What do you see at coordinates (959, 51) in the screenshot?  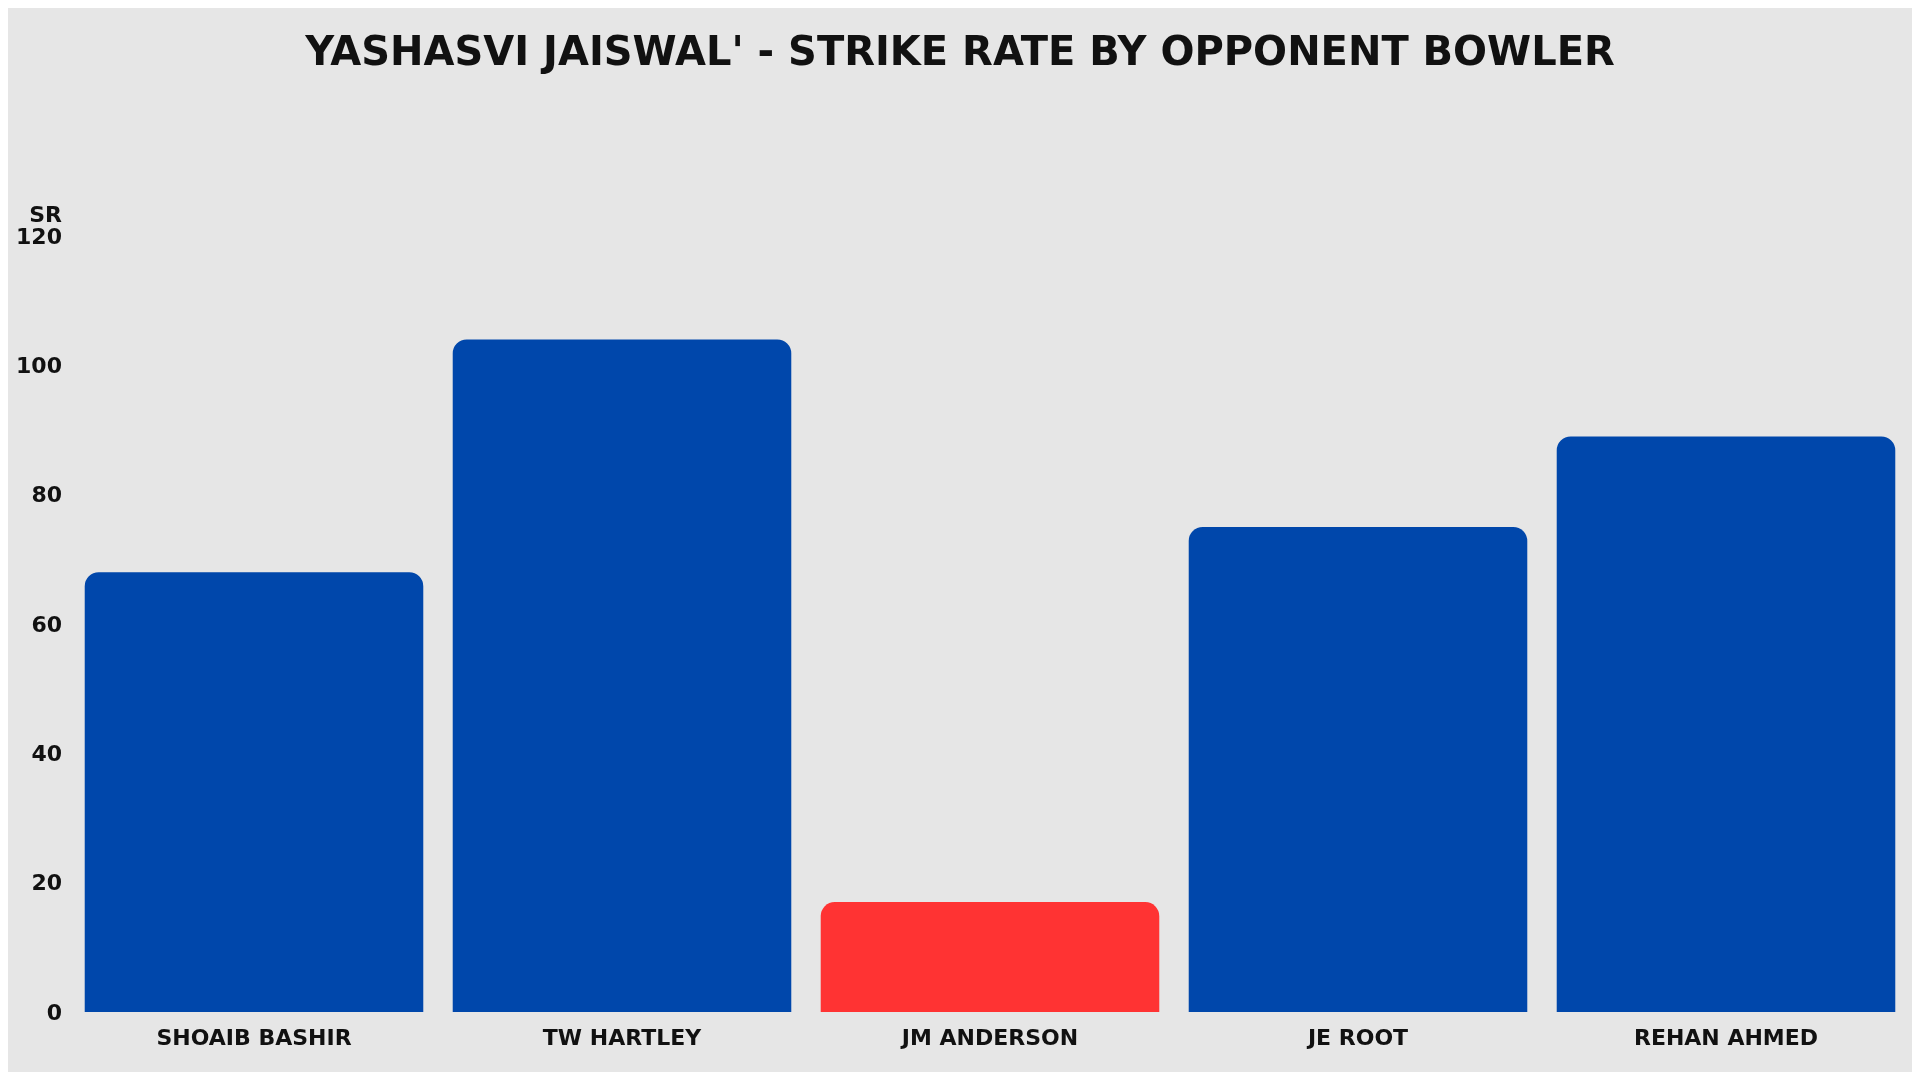 I see `chart-title: YASHASVI JAISWAL' - STRIKE RATE BY OPPONENT BOWLER` at bounding box center [959, 51].